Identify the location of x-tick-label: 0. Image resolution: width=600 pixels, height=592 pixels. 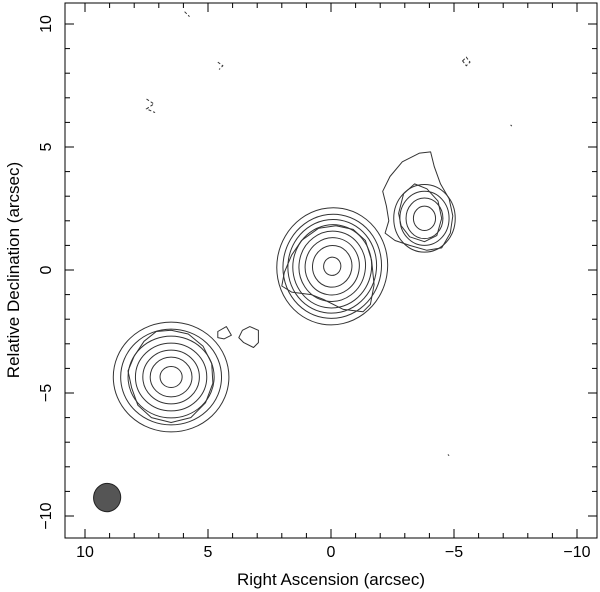
(331, 552).